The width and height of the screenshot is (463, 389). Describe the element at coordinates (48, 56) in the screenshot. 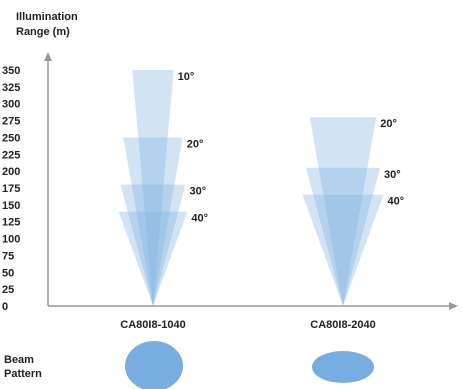

I see `y-axis-arrow` at that location.